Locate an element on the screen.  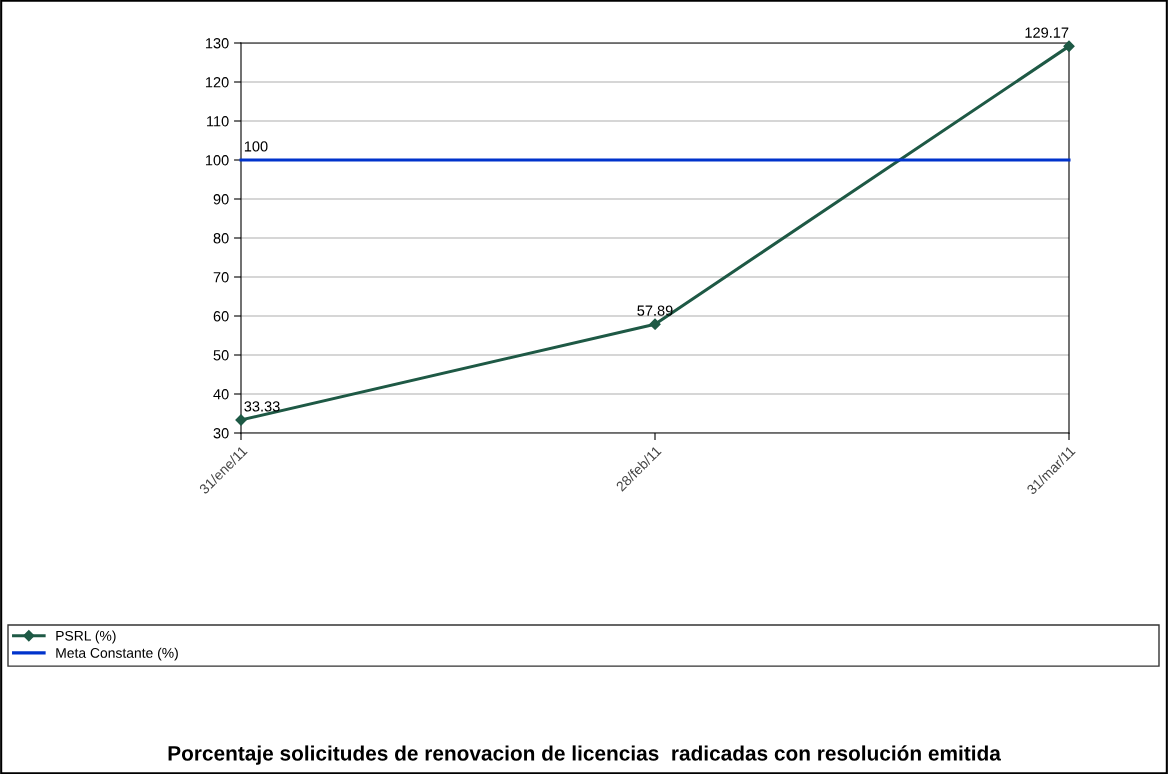
y-tick-label: 40 is located at coordinates (221, 394).